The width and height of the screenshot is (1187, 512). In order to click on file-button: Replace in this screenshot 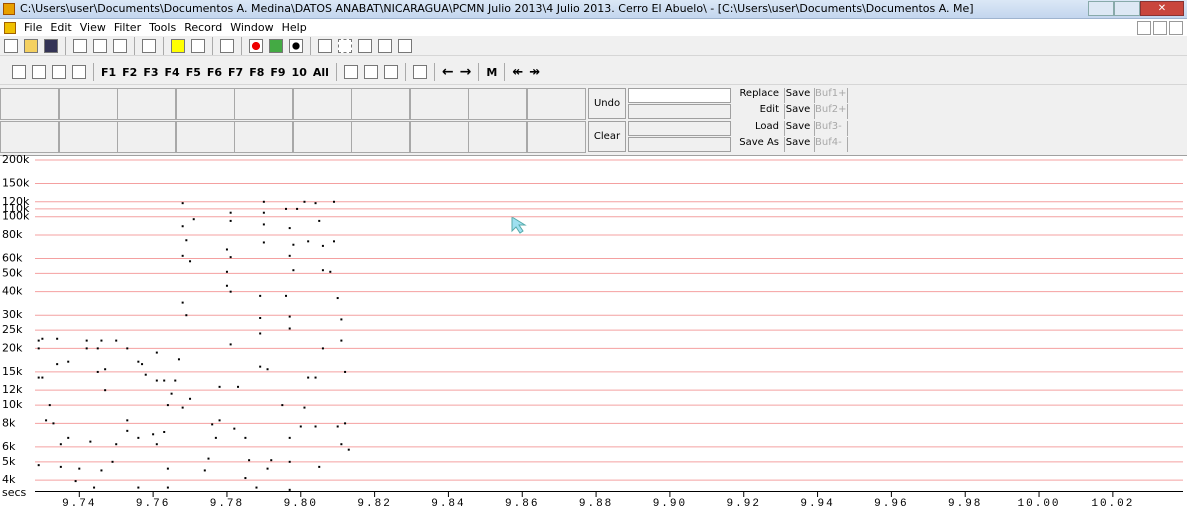, I will do `click(759, 93)`.